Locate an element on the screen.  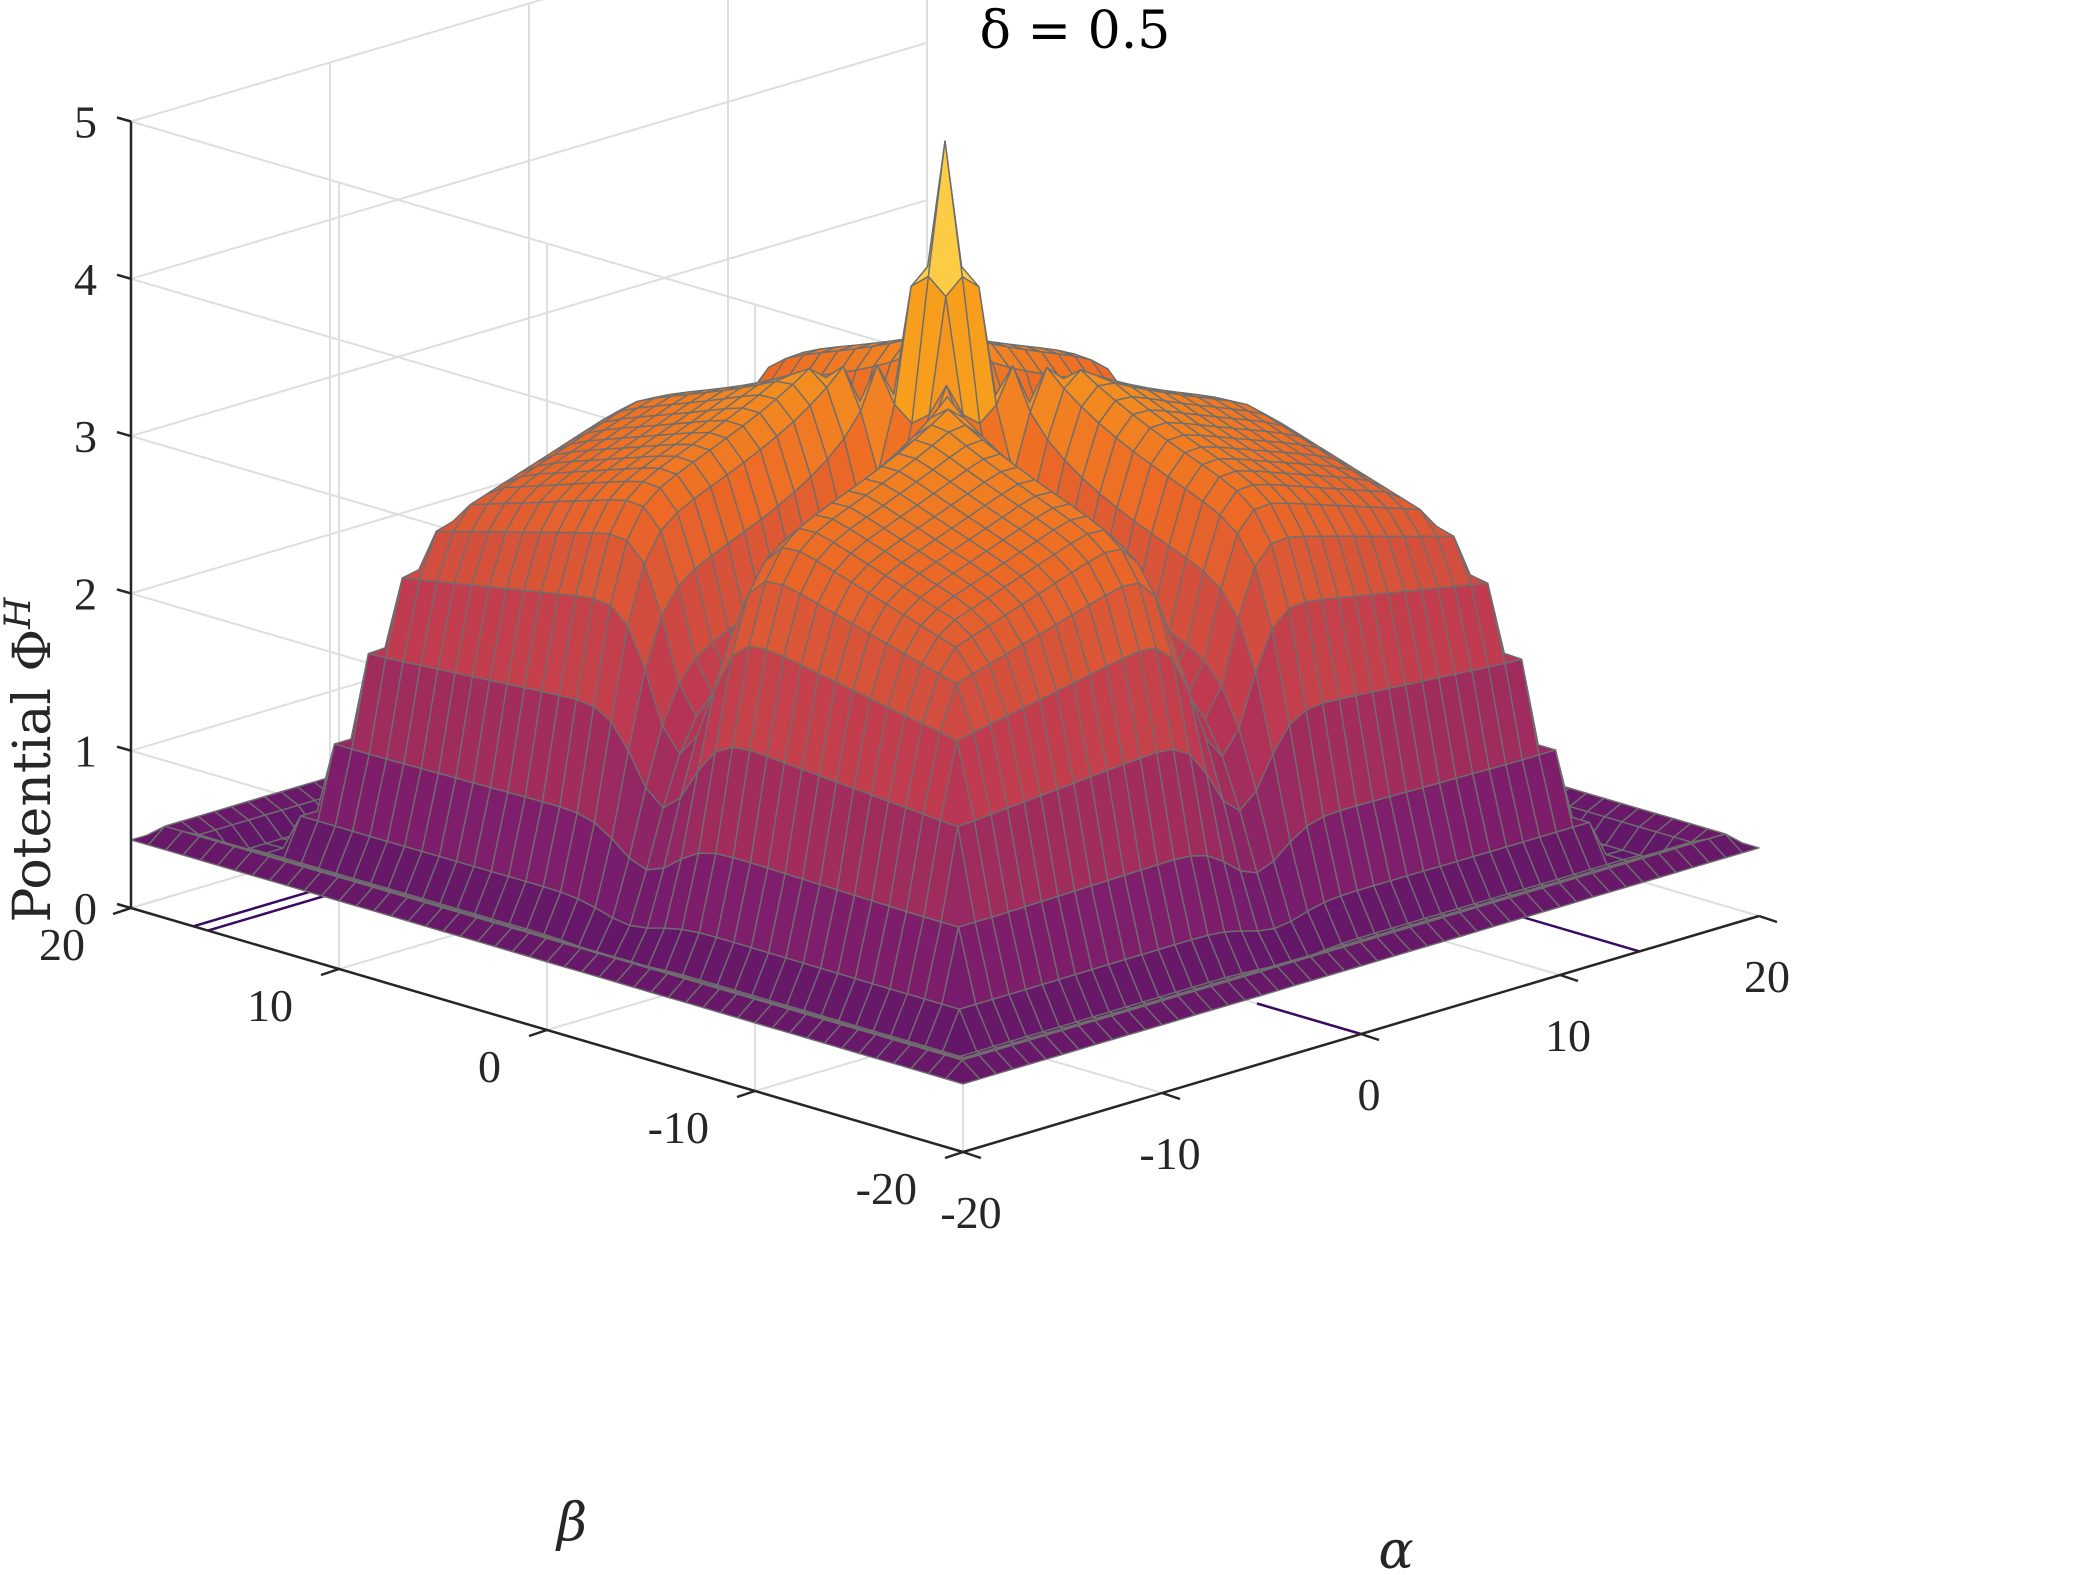
chart-title: δ = 0.5 is located at coordinates (1075, 31).